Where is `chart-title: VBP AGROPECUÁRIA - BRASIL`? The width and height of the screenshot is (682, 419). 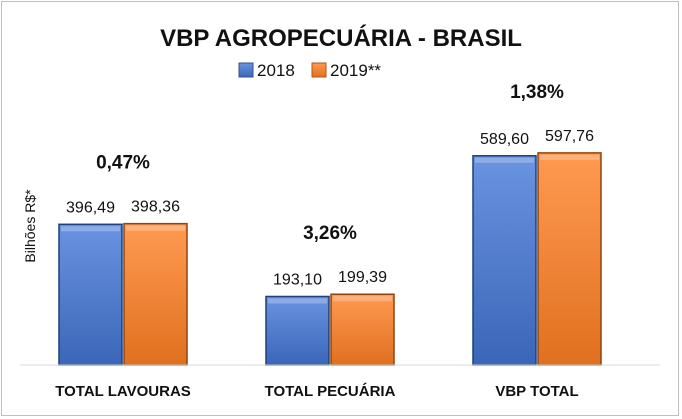
chart-title: VBP AGROPECUÁRIA - BRASIL is located at coordinates (341, 38).